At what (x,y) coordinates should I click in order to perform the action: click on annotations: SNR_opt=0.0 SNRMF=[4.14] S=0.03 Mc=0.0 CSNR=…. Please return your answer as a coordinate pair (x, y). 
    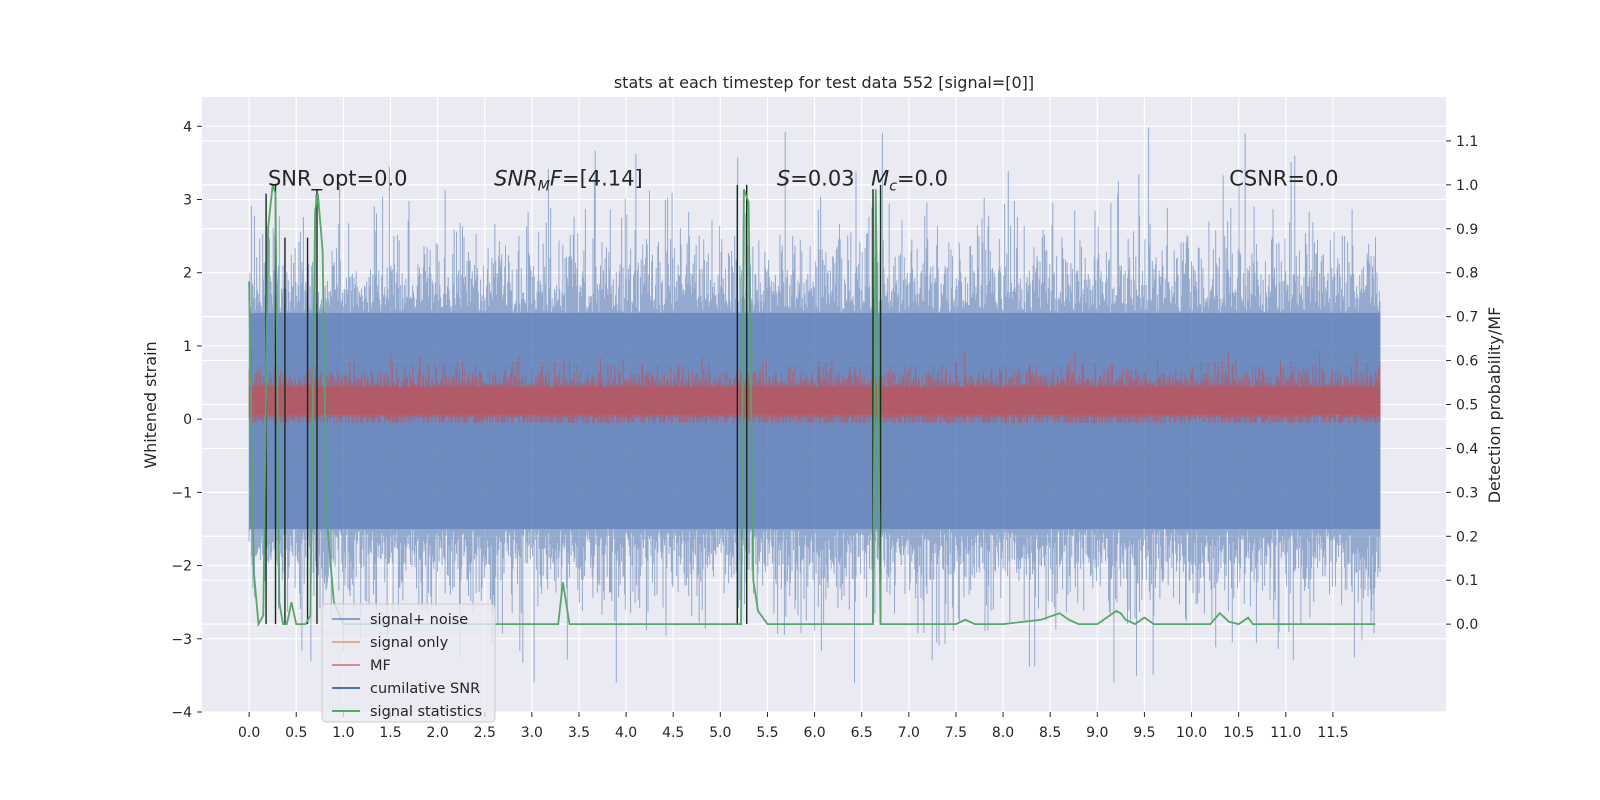
    Looking at the image, I should click on (803, 181).